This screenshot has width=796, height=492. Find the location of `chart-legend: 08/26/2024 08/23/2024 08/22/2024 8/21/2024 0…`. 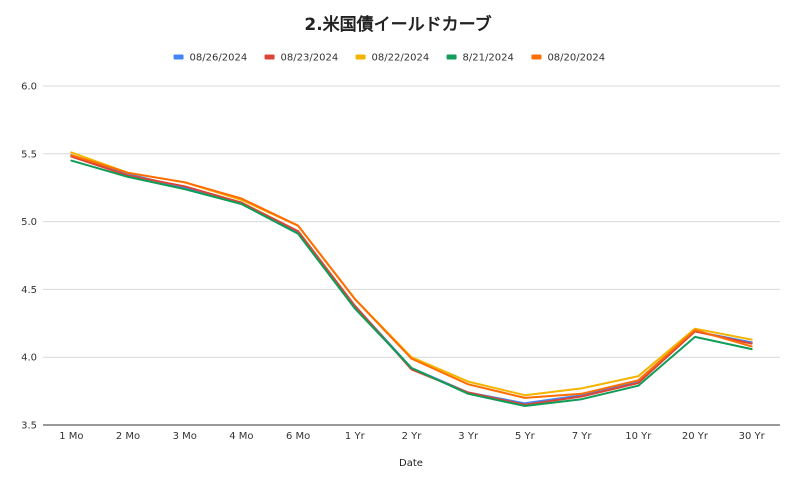

chart-legend: 08/26/2024 08/23/2024 08/22/2024 8/21/2024 0… is located at coordinates (389, 58).